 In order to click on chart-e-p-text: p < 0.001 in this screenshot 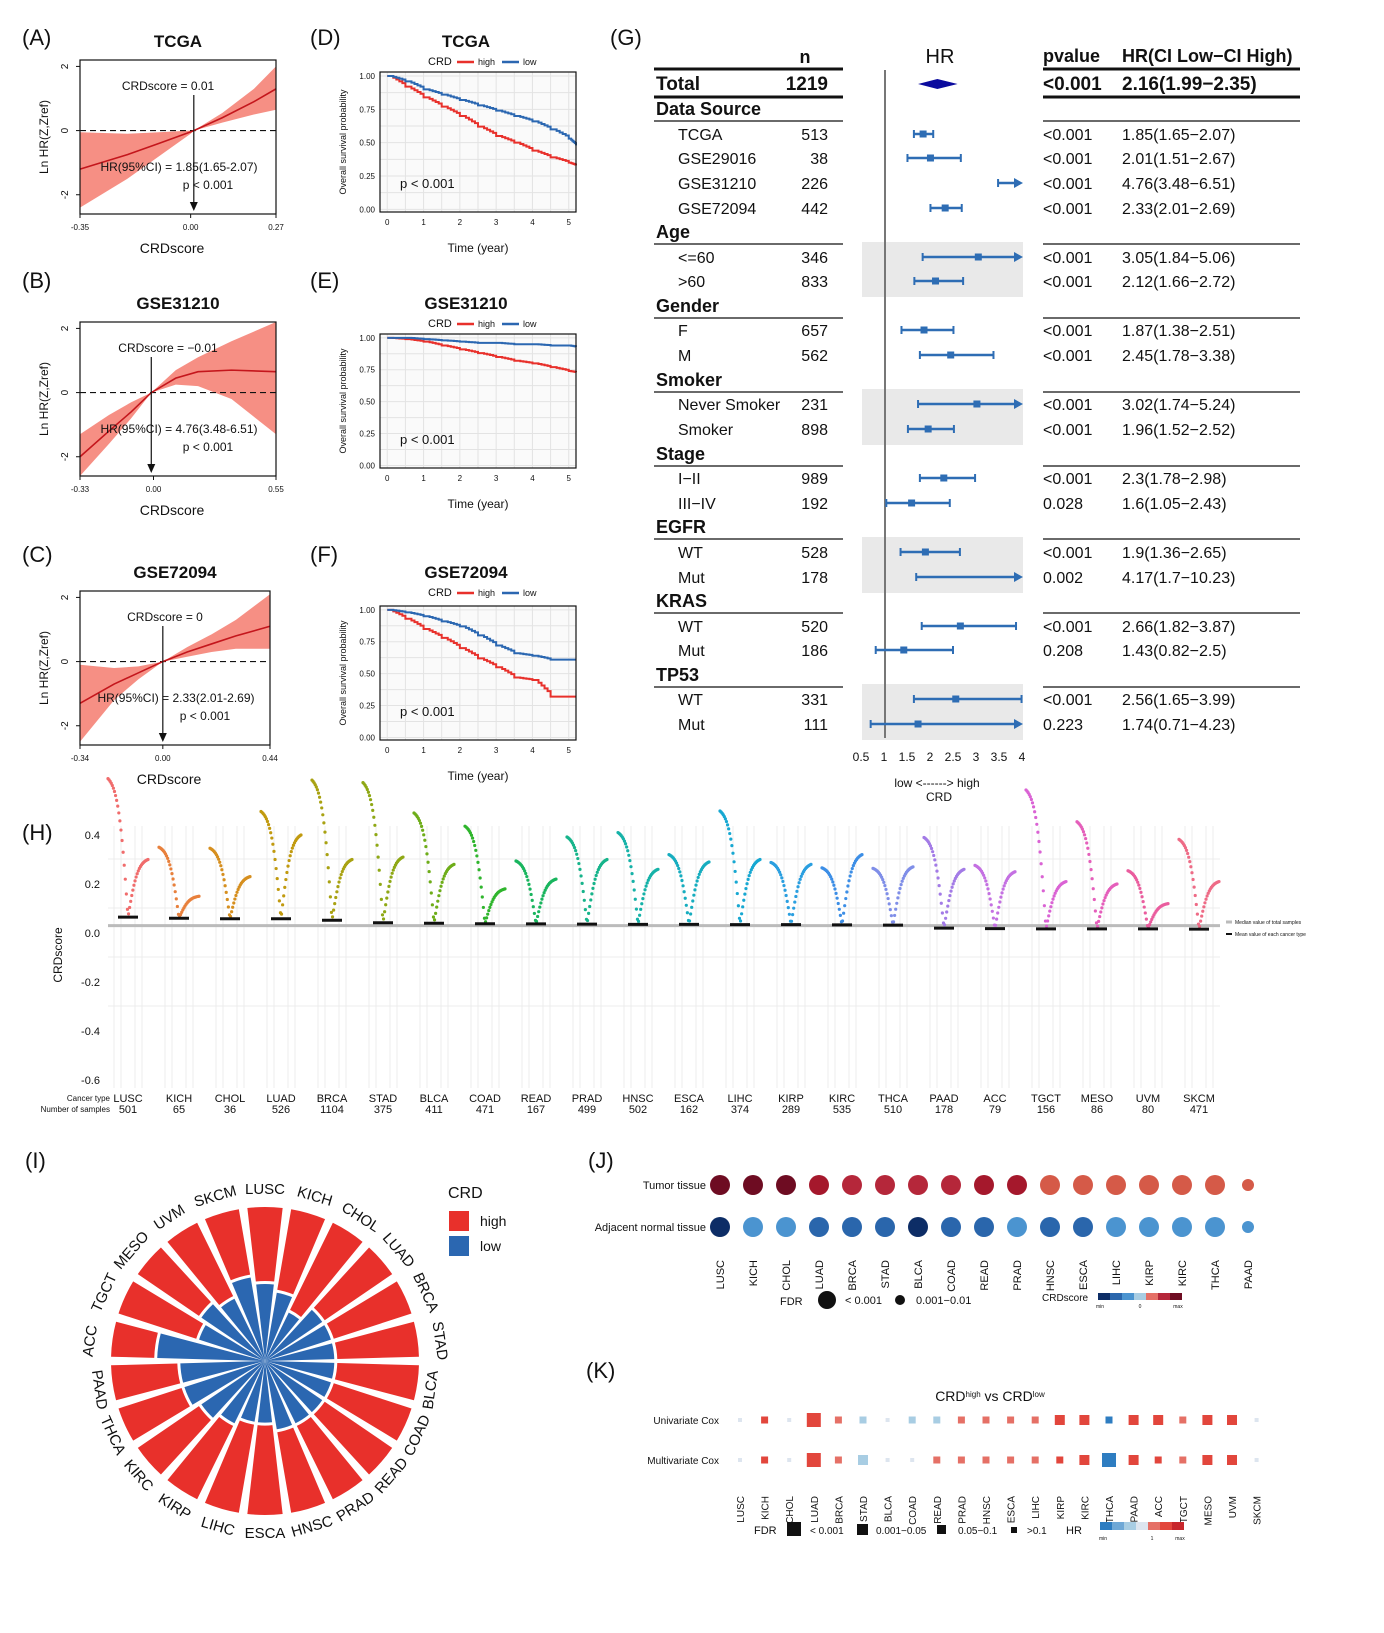, I will do `click(427, 439)`.